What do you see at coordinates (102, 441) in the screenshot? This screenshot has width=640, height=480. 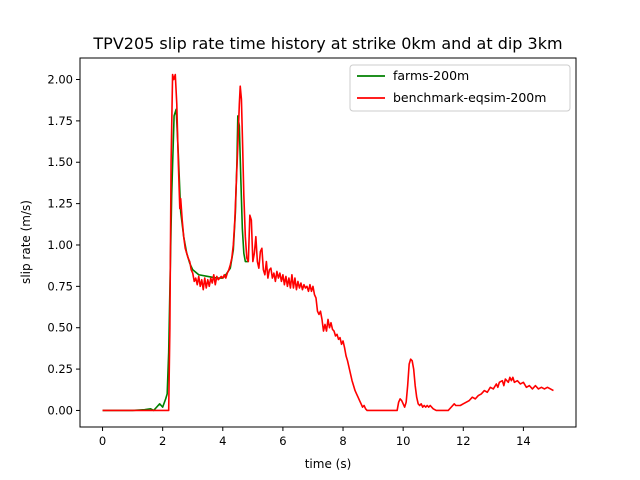 I see `x-tick-label: 0` at bounding box center [102, 441].